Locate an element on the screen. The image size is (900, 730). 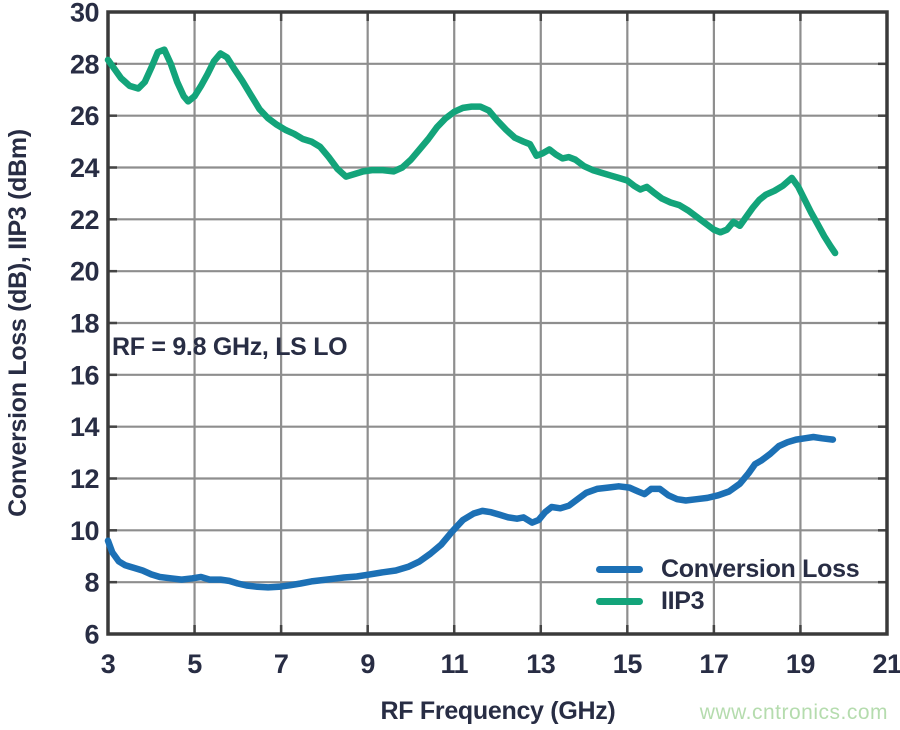
x-tick-label: 3 is located at coordinates (108, 664).